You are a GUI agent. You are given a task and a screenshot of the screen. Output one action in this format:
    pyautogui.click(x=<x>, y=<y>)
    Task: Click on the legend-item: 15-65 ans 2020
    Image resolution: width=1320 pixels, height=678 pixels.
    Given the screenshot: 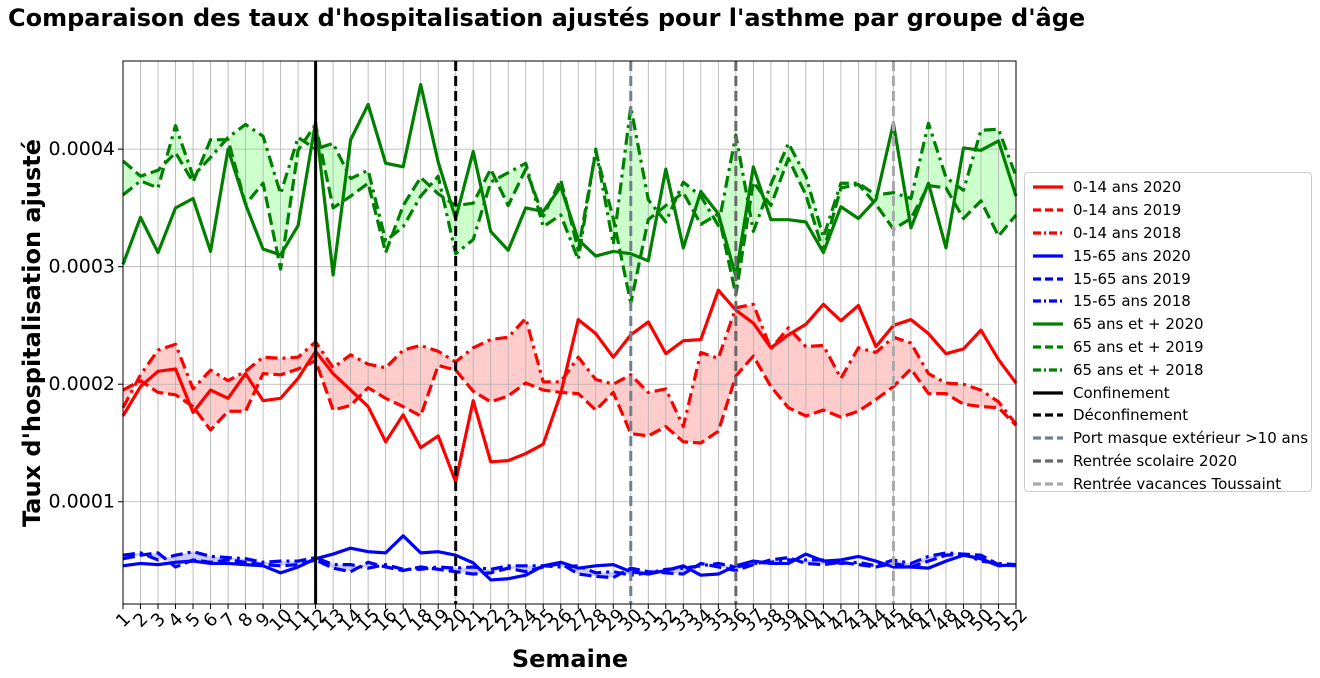 What is the action you would take?
    pyautogui.click(x=1172, y=255)
    